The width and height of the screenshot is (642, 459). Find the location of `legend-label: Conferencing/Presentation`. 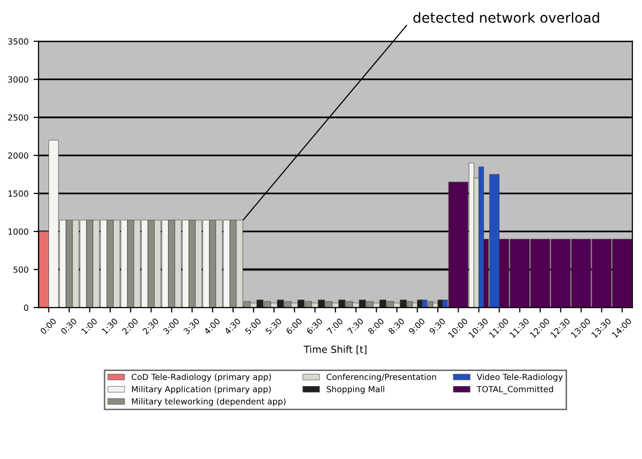

legend-label: Conferencing/Presentation is located at coordinates (381, 378).